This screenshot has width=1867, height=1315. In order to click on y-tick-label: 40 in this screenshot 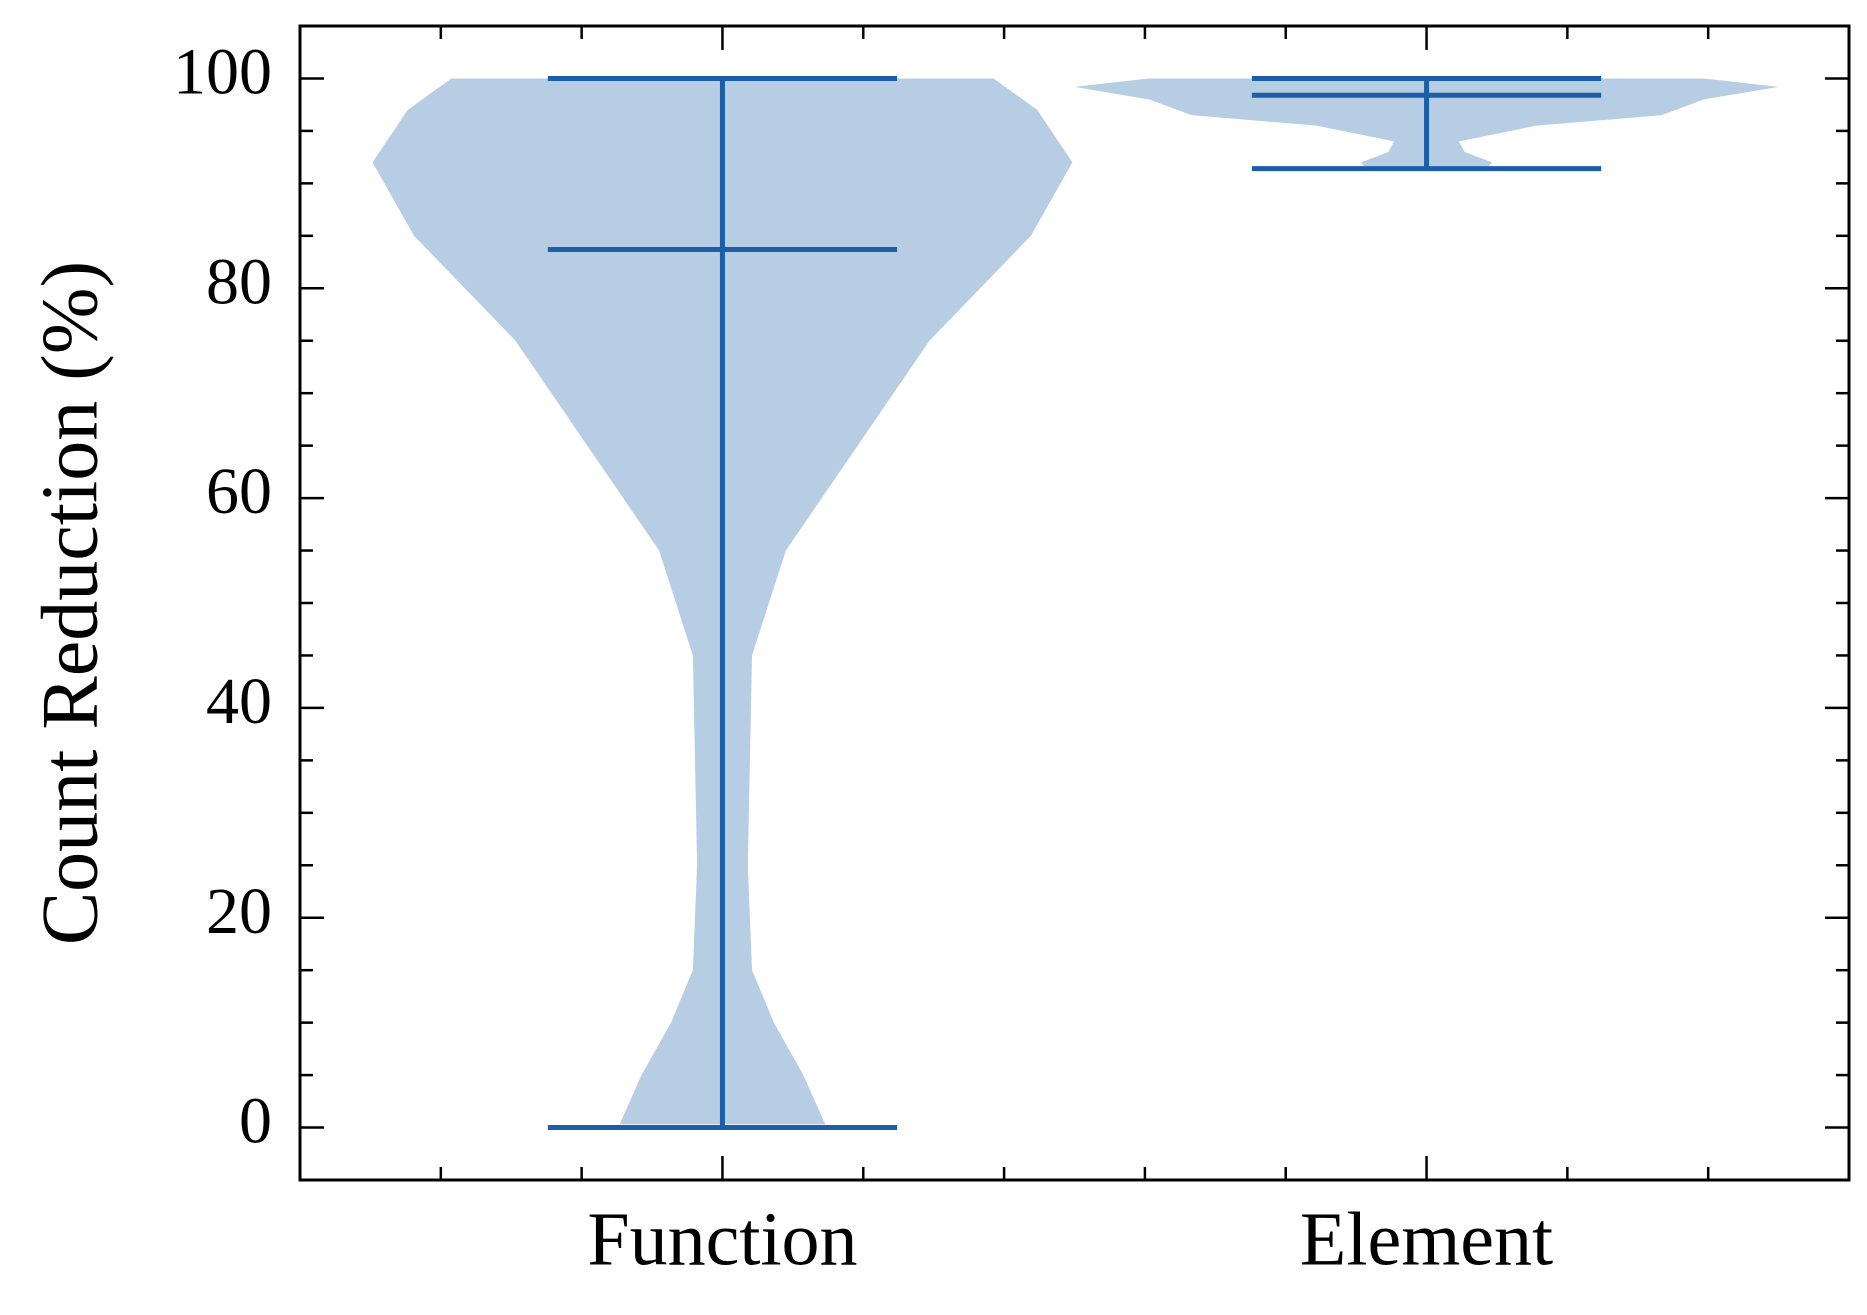, I will do `click(239, 701)`.